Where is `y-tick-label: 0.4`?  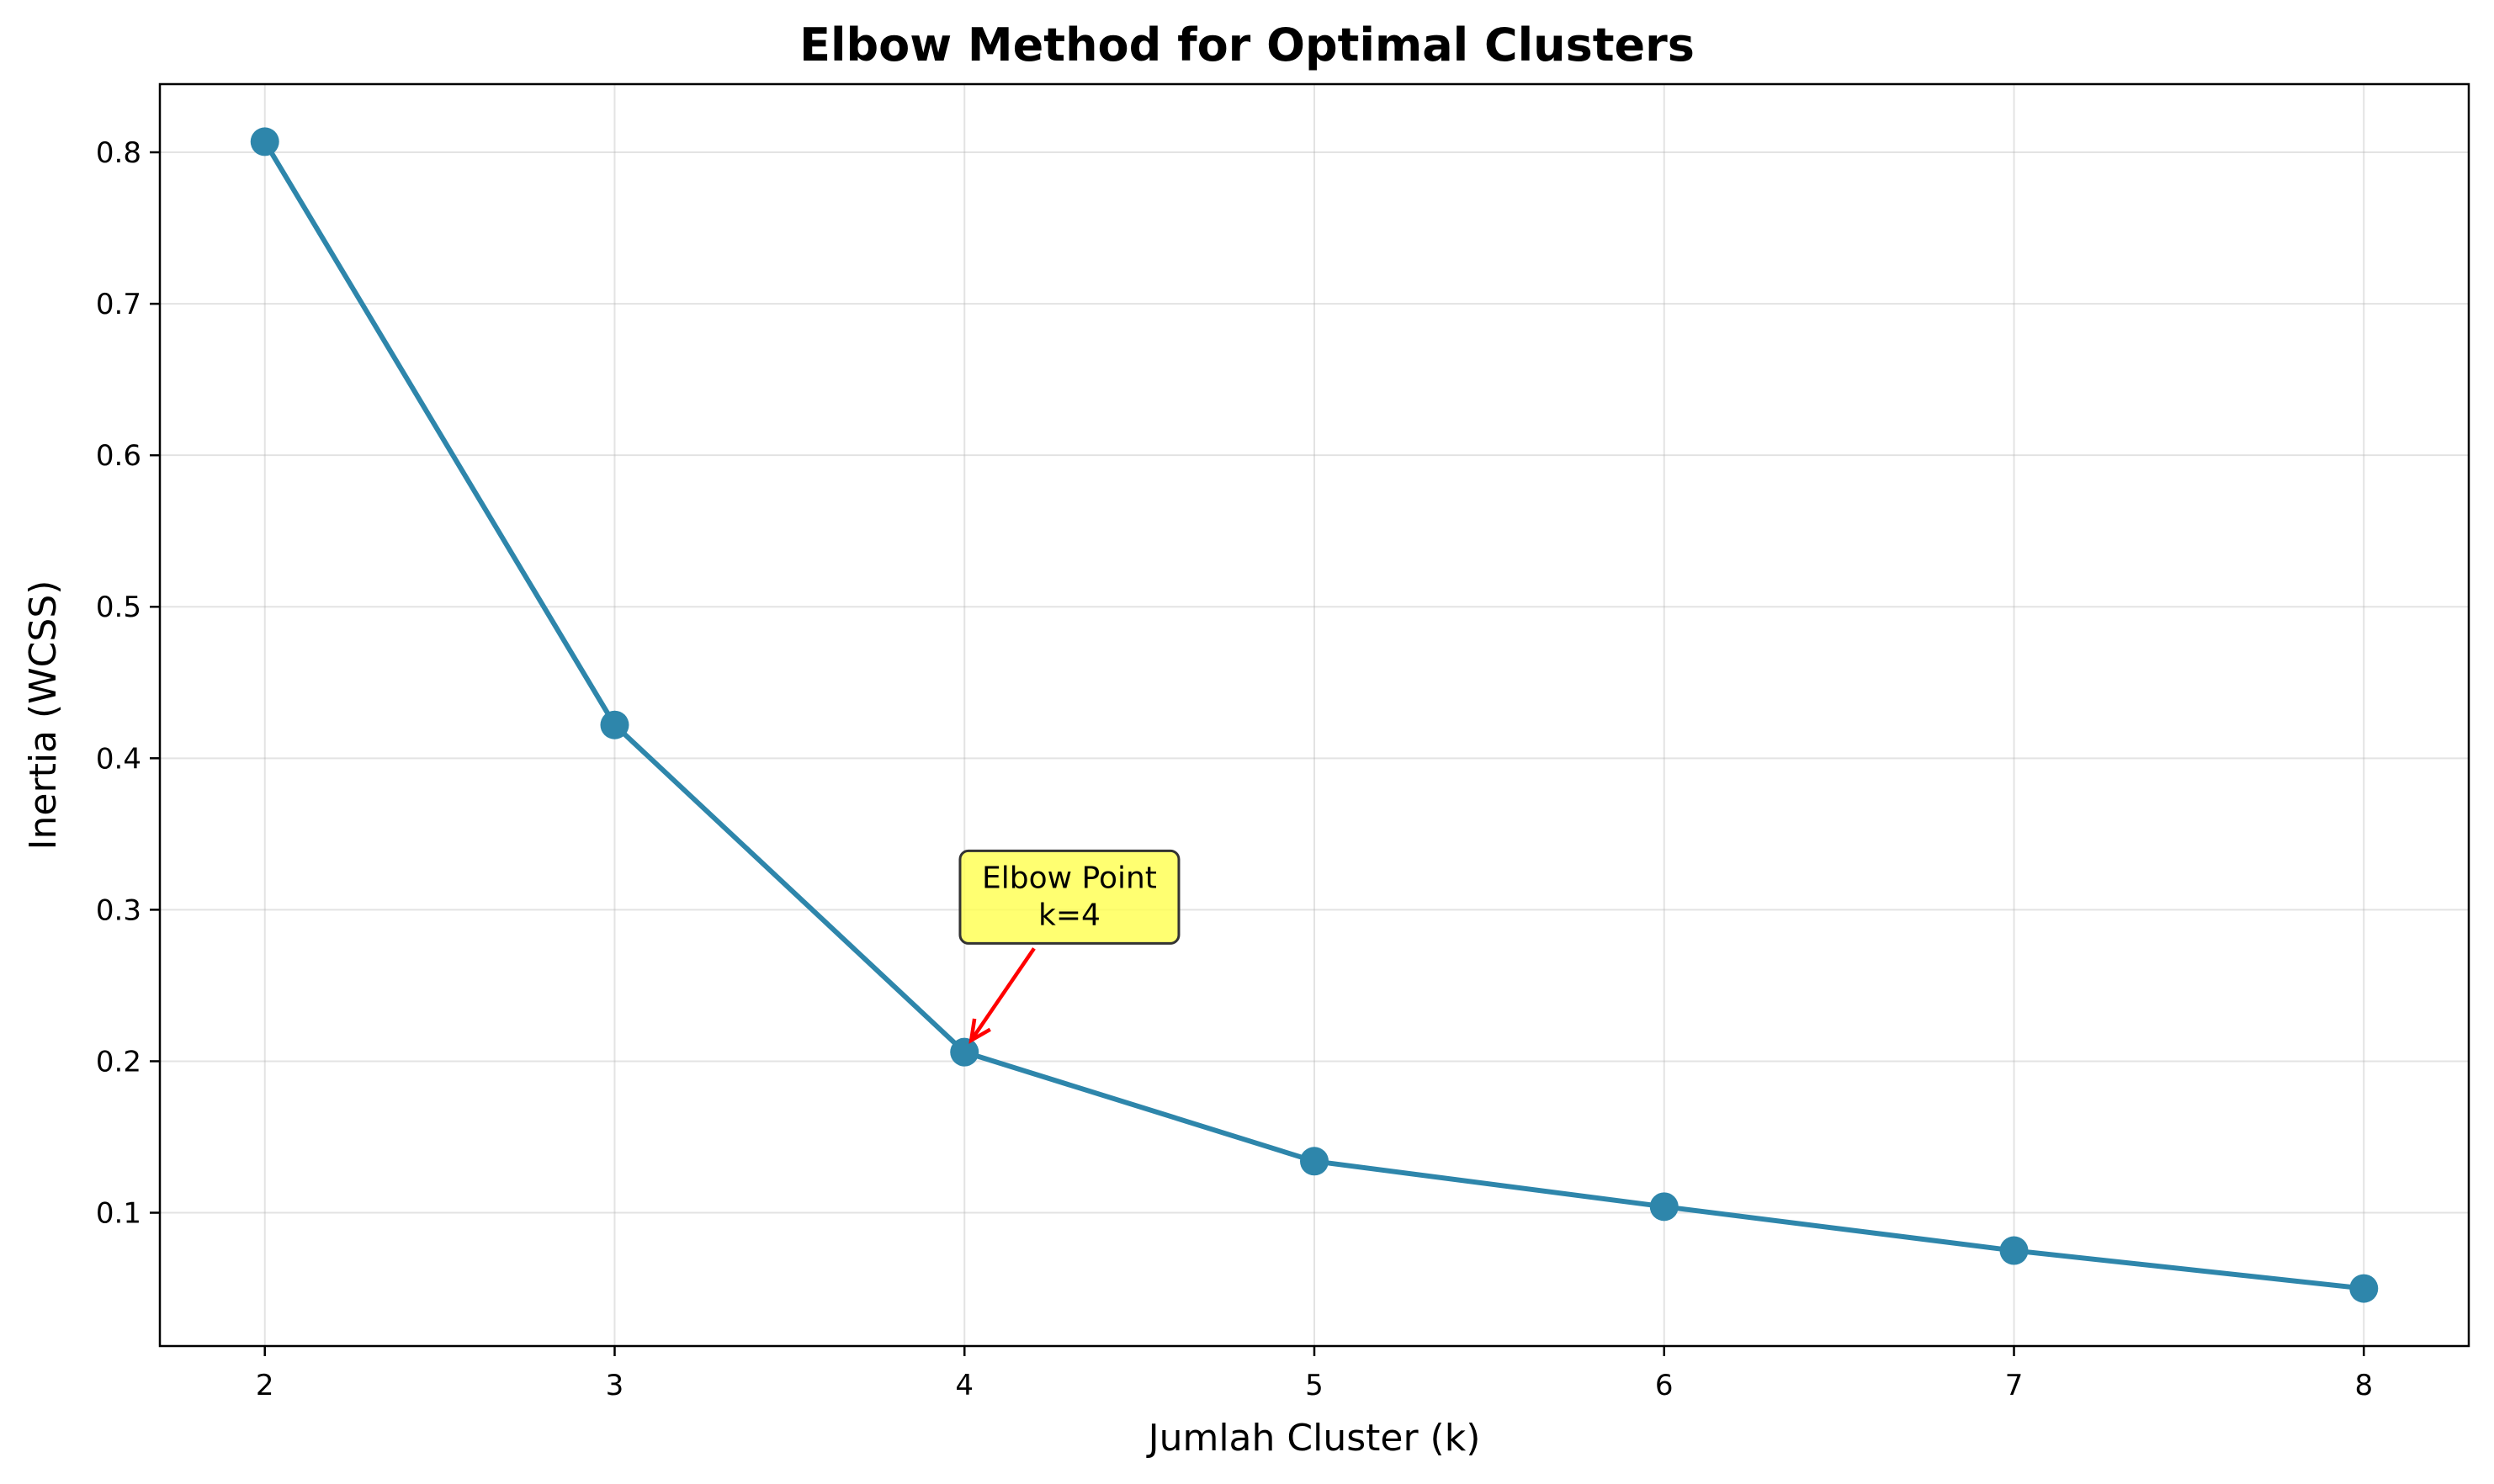 y-tick-label: 0.4 is located at coordinates (118, 759).